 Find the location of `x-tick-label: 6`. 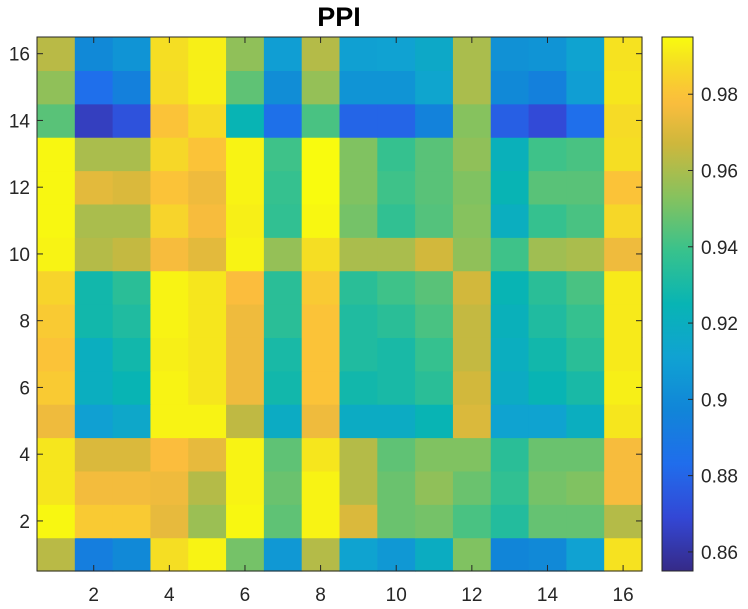

x-tick-label: 6 is located at coordinates (245, 595).